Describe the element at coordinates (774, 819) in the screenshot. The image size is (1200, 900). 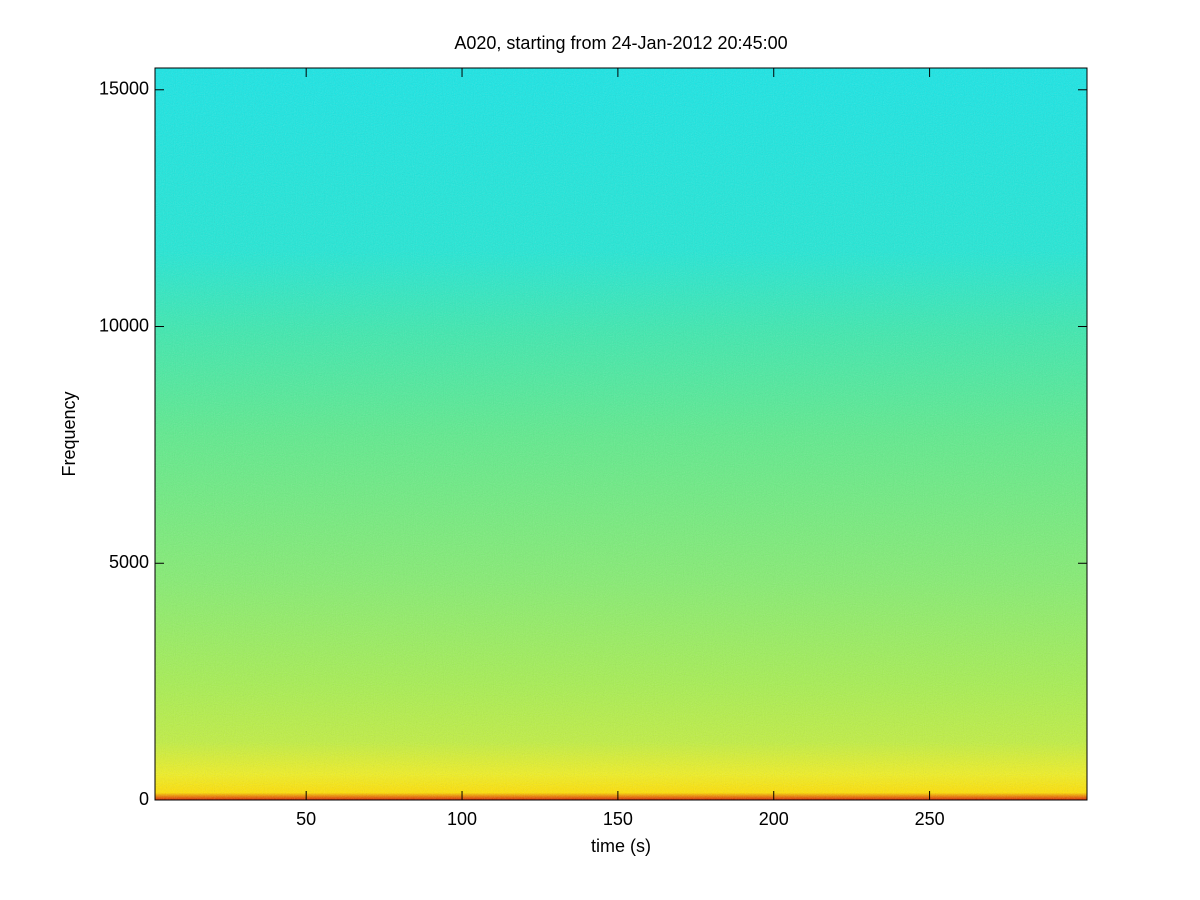
I see `x-tick-label: 200` at that location.